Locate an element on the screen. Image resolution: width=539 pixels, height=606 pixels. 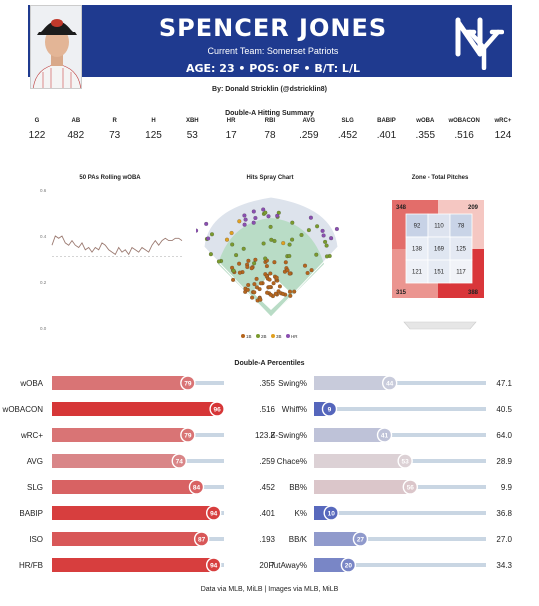
percentile-rank-label: 10 is located at coordinates (332, 514).